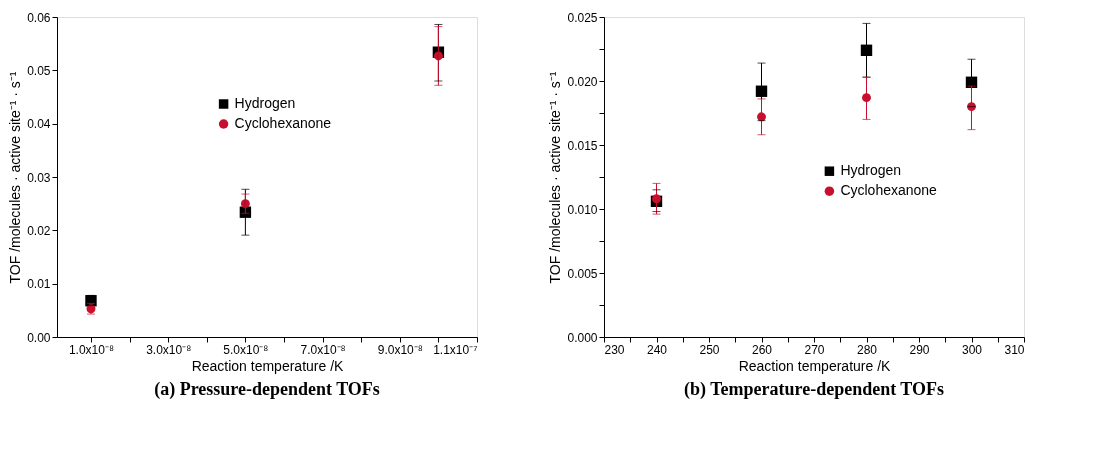  What do you see at coordinates (39, 17) in the screenshot?
I see `y-tick-label: 0.06` at bounding box center [39, 17].